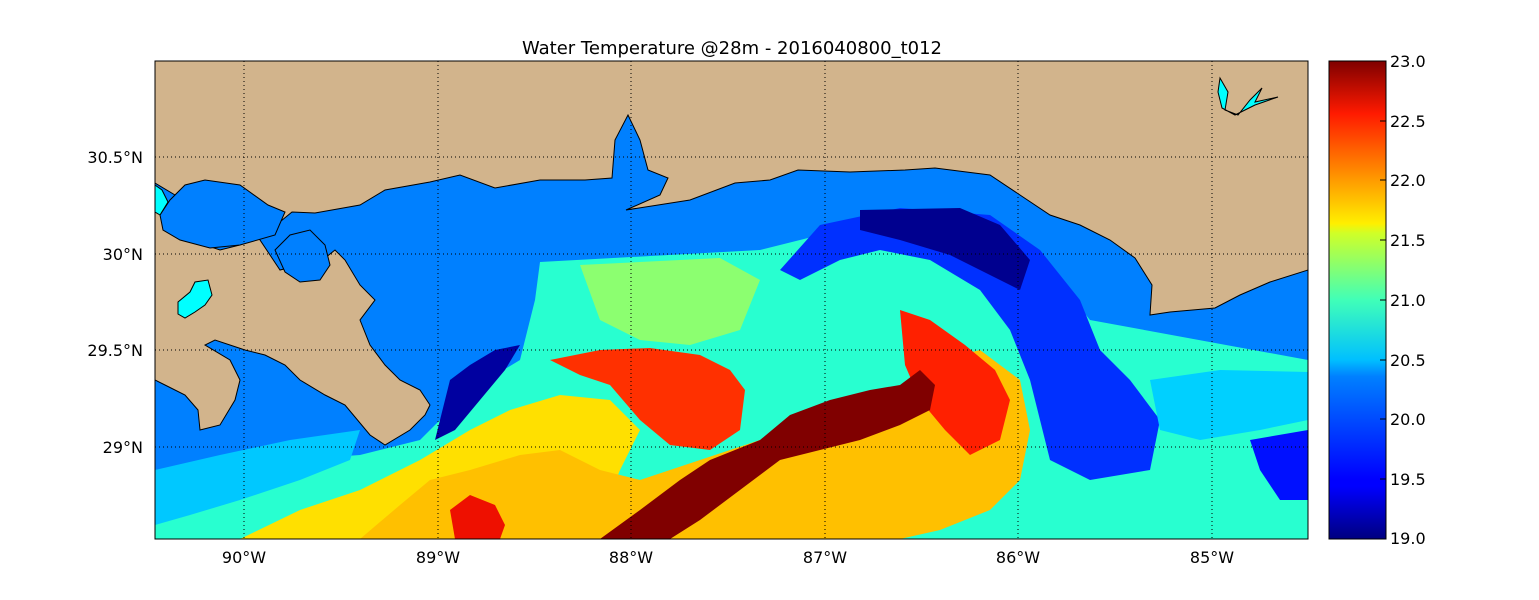  I want to click on temp-hot-east-front, so click(955, 382).